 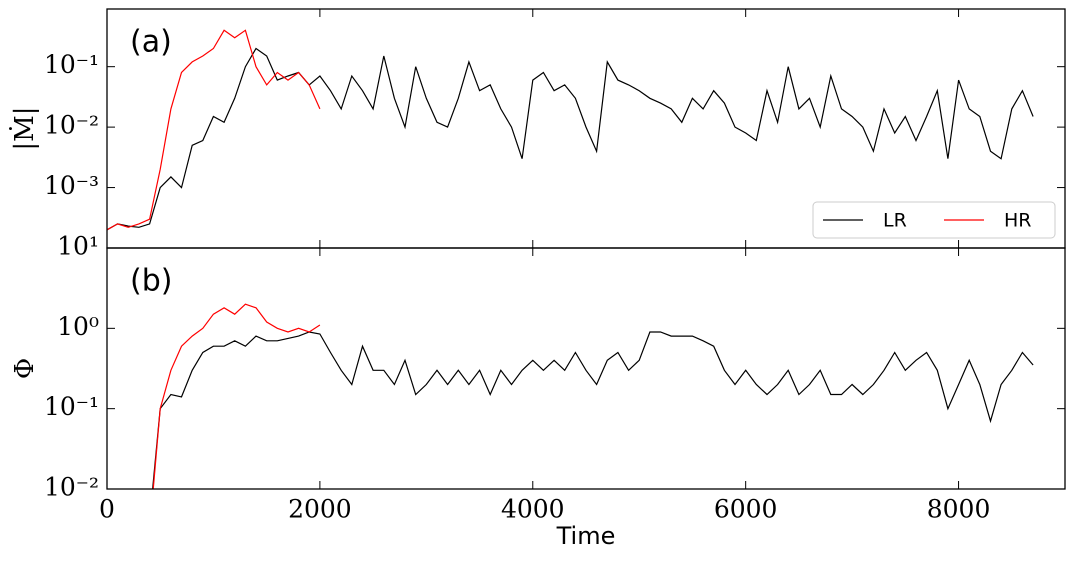 I want to click on legend-label: LR, so click(x=895, y=221).